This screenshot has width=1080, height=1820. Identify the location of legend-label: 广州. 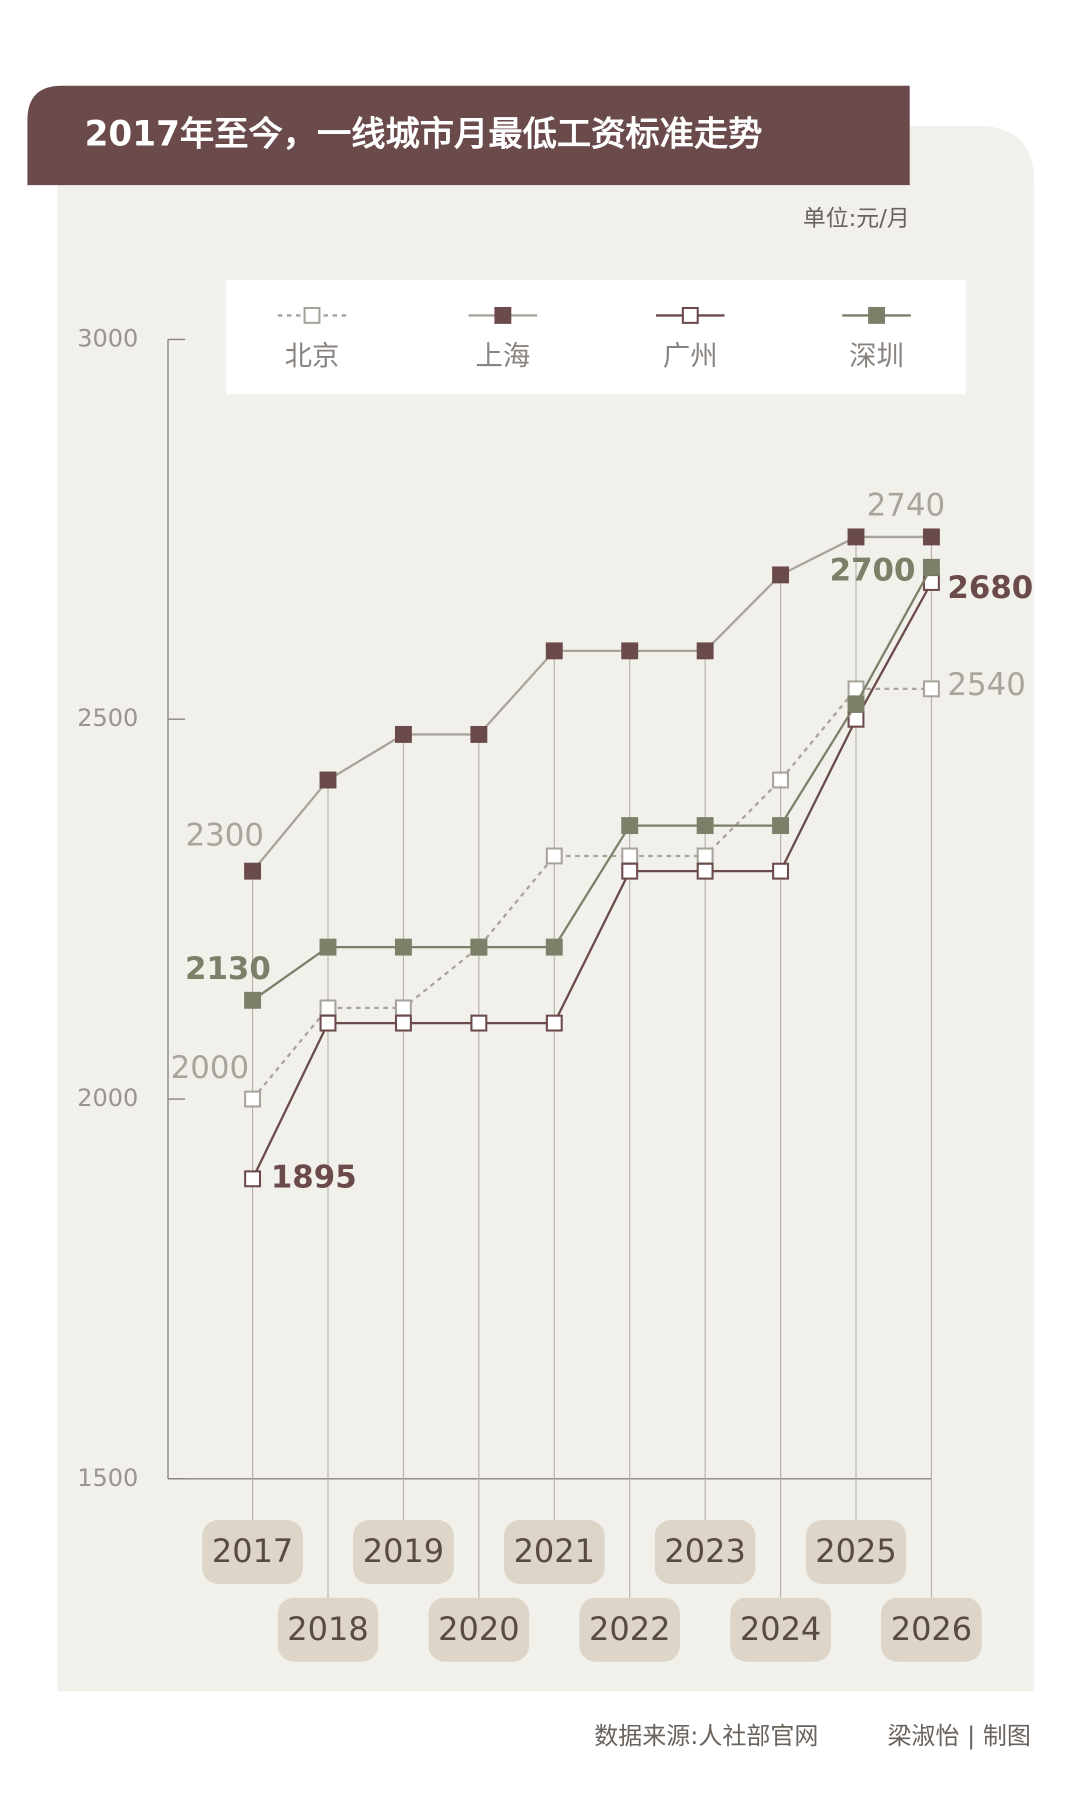
(690, 356).